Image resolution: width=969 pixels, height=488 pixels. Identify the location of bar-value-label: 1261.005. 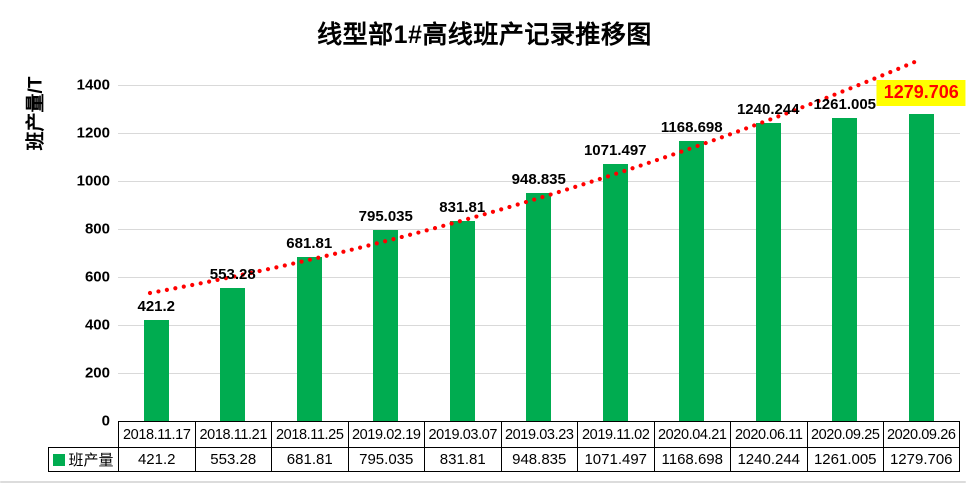
(845, 105).